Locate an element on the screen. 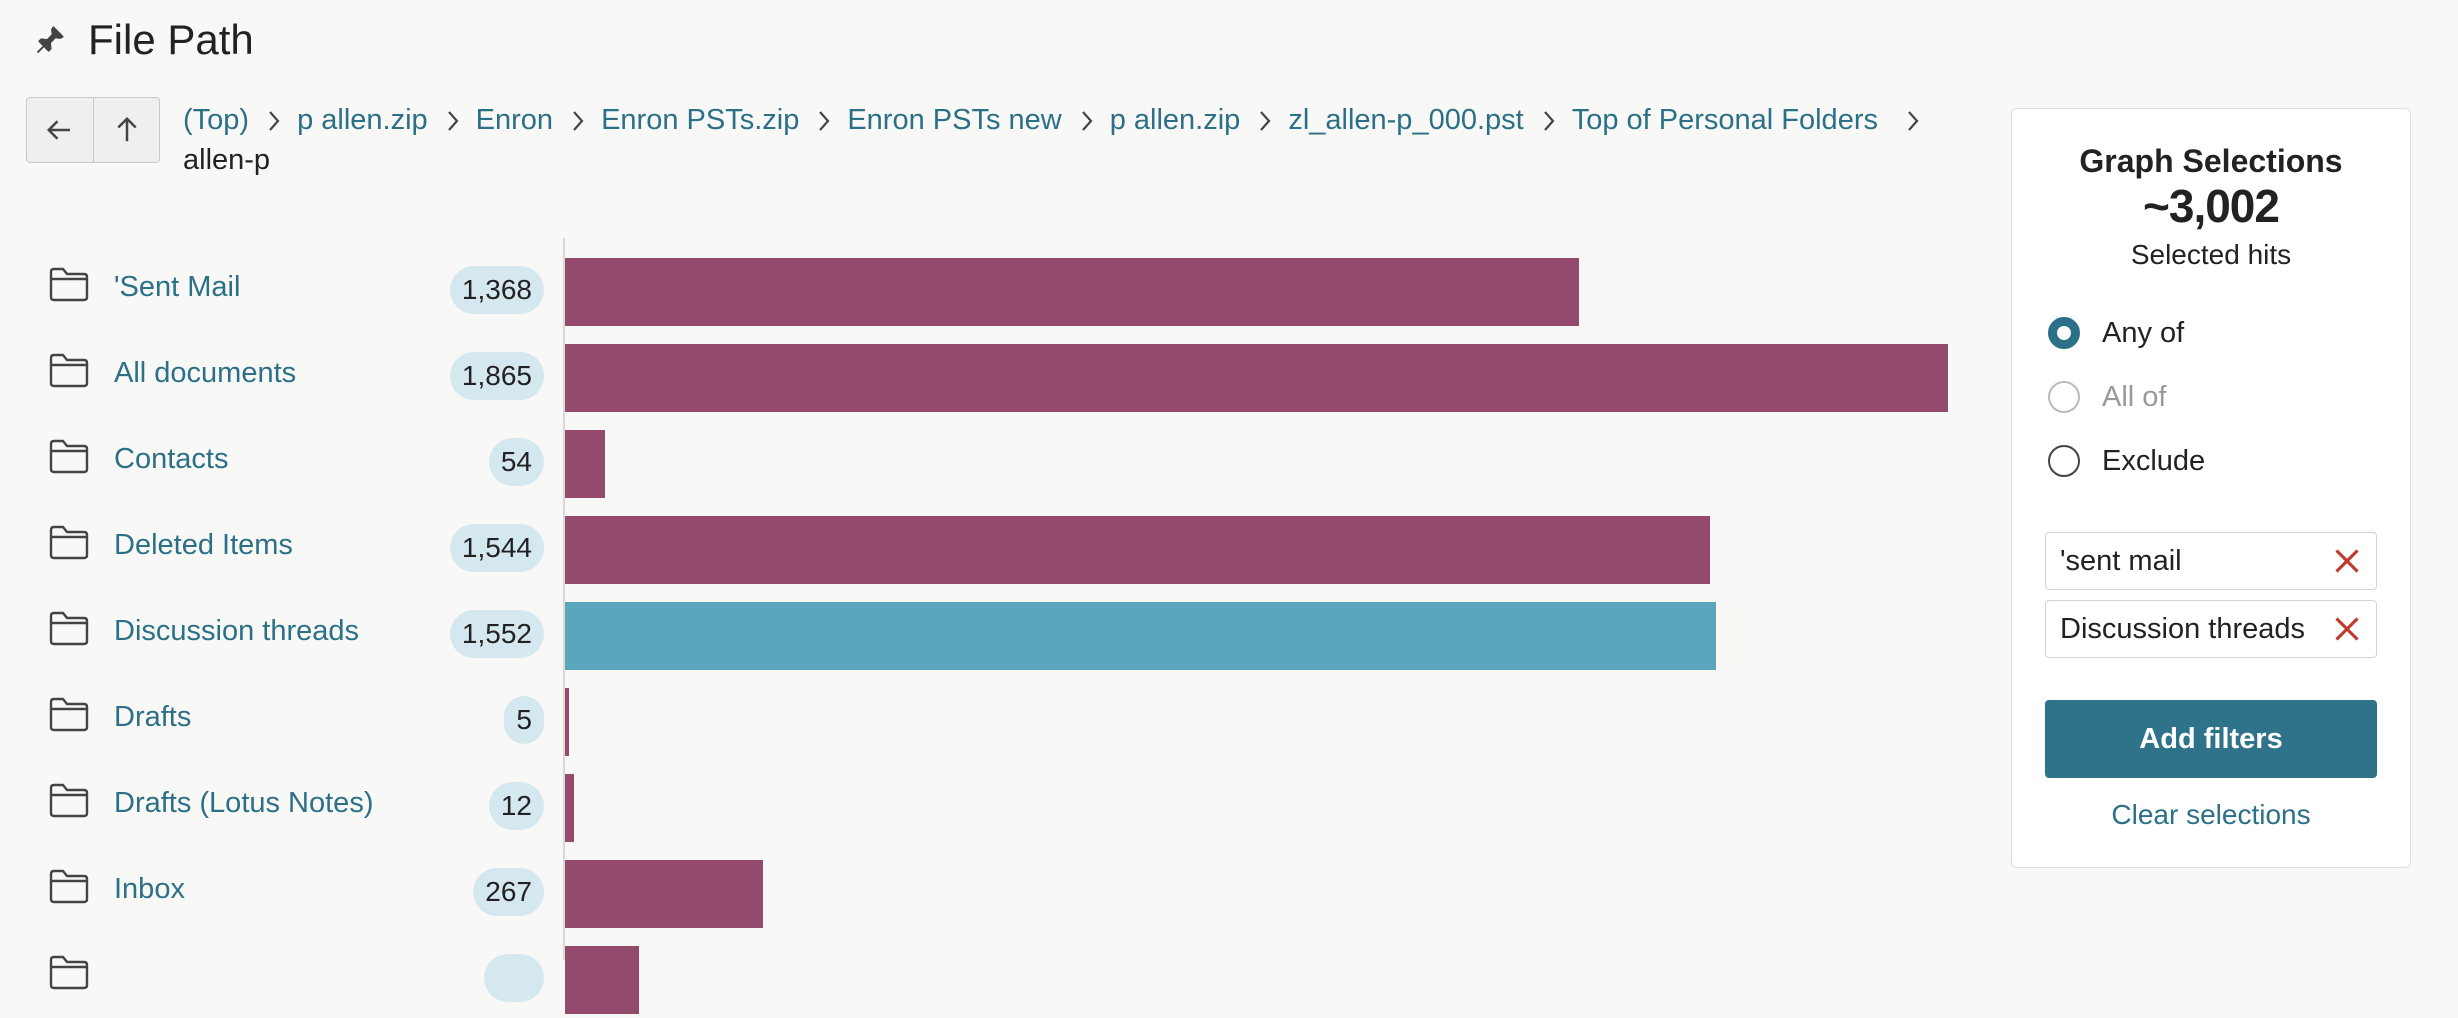 This screenshot has height=1018, width=2458. count-badge is located at coordinates (514, 978).